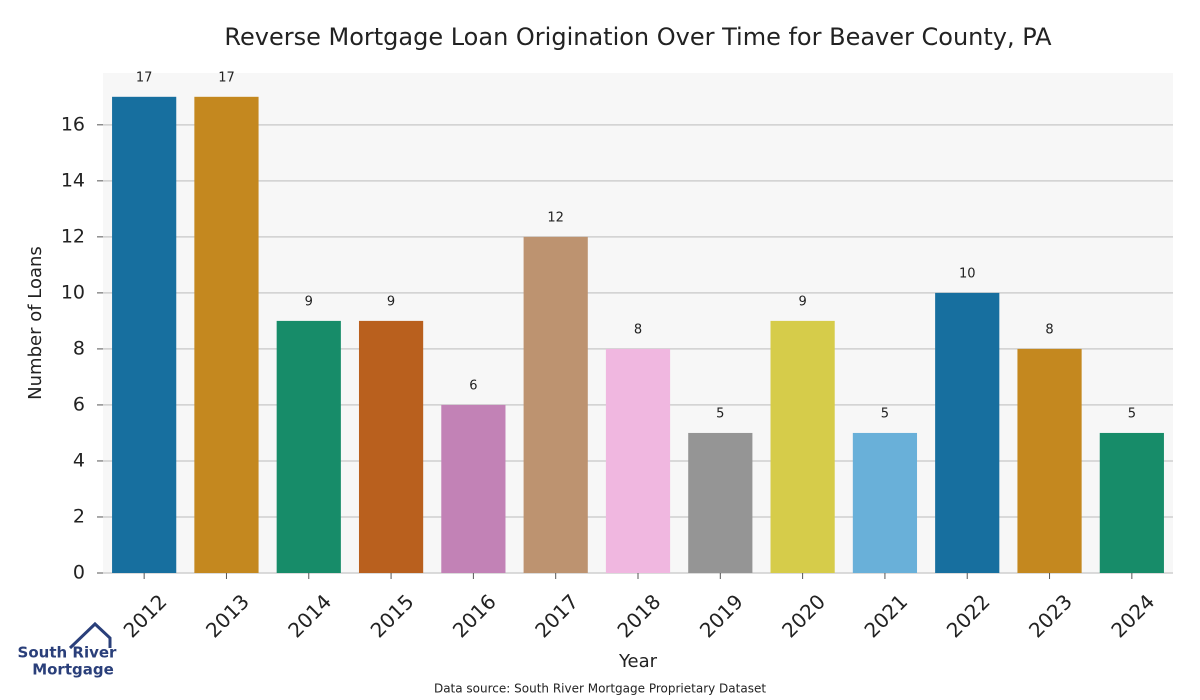 The image size is (1200, 700). I want to click on x-tick-label: 2018, so click(638, 615).